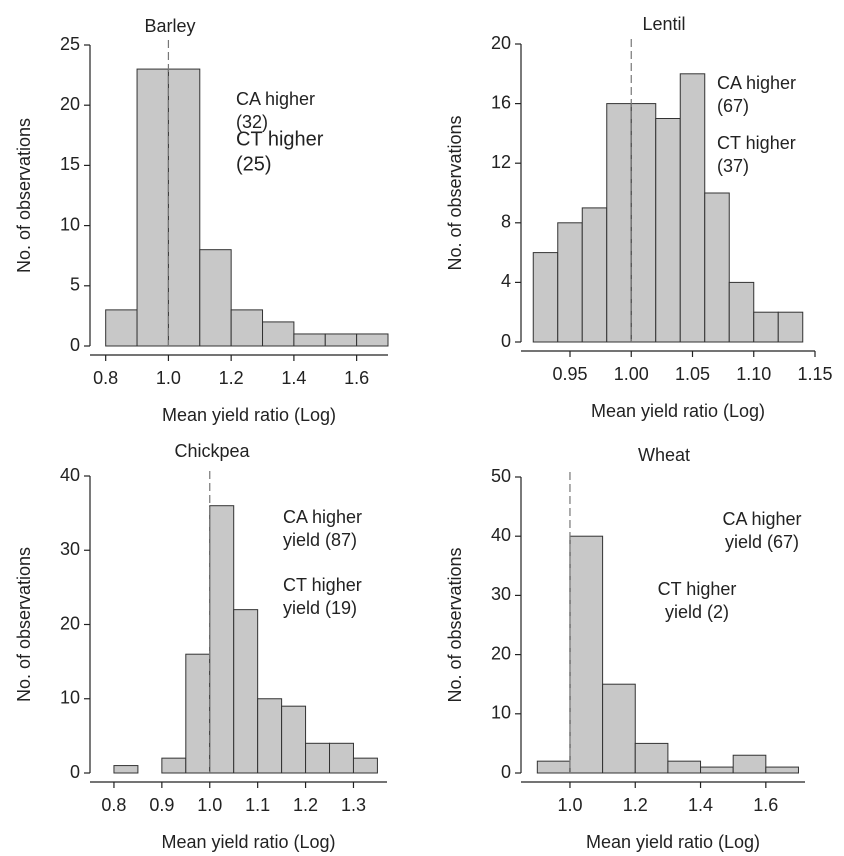  What do you see at coordinates (631, 374) in the screenshot?
I see `x-tick-label: 1.00` at bounding box center [631, 374].